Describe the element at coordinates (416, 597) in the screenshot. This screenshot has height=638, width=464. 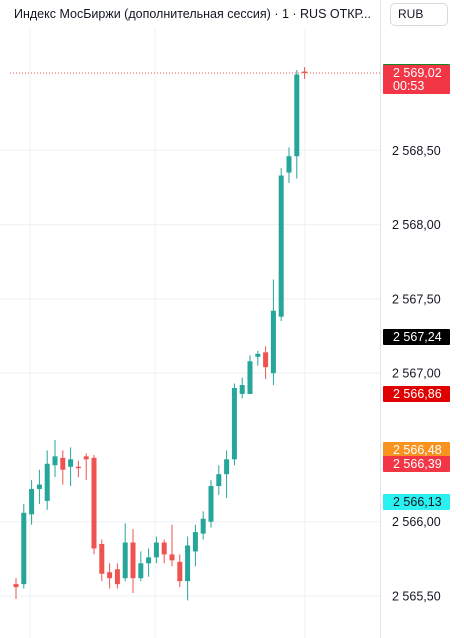
I see `y-tick-label: 2 565,50` at that location.